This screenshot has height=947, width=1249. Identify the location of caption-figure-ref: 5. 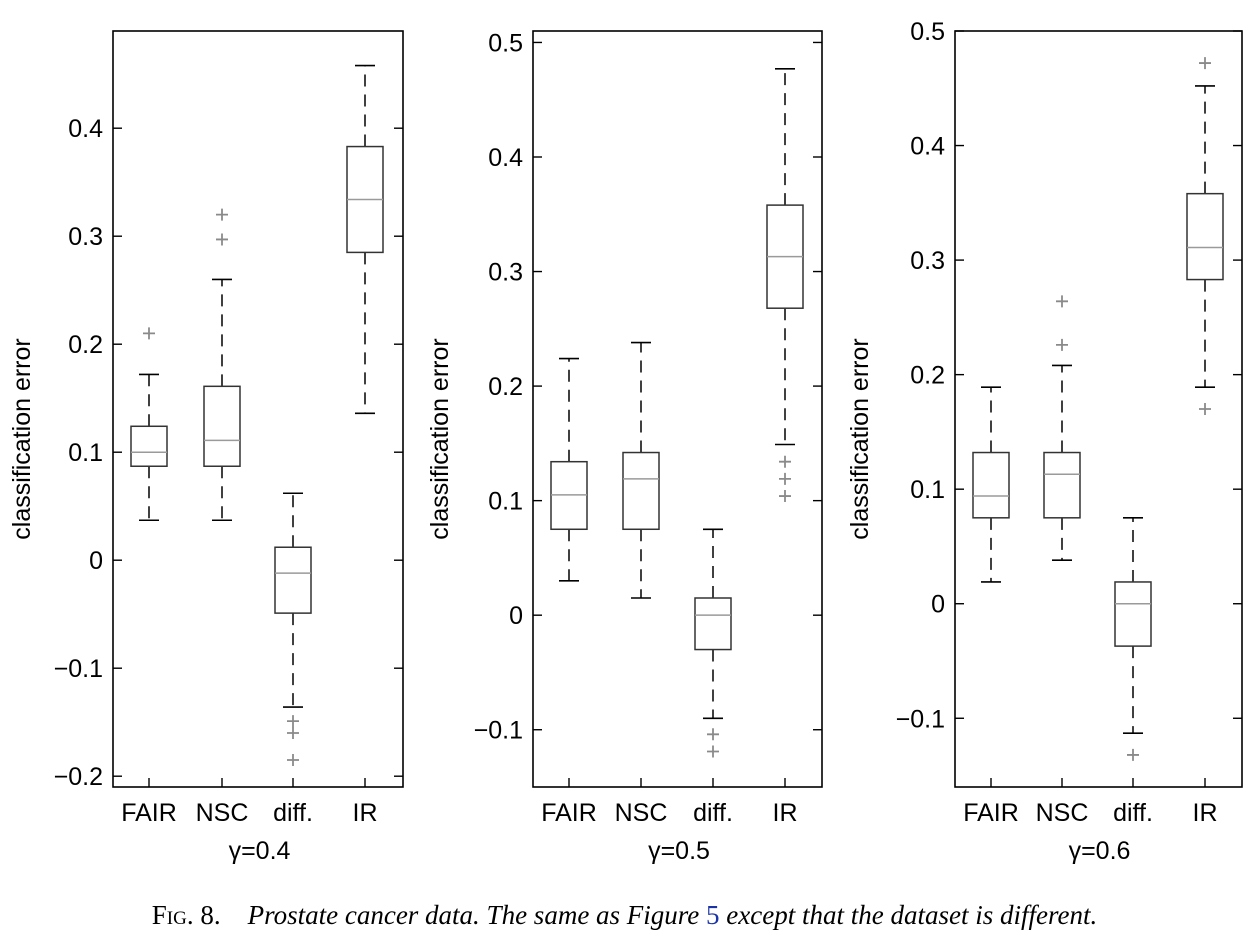
(713, 915).